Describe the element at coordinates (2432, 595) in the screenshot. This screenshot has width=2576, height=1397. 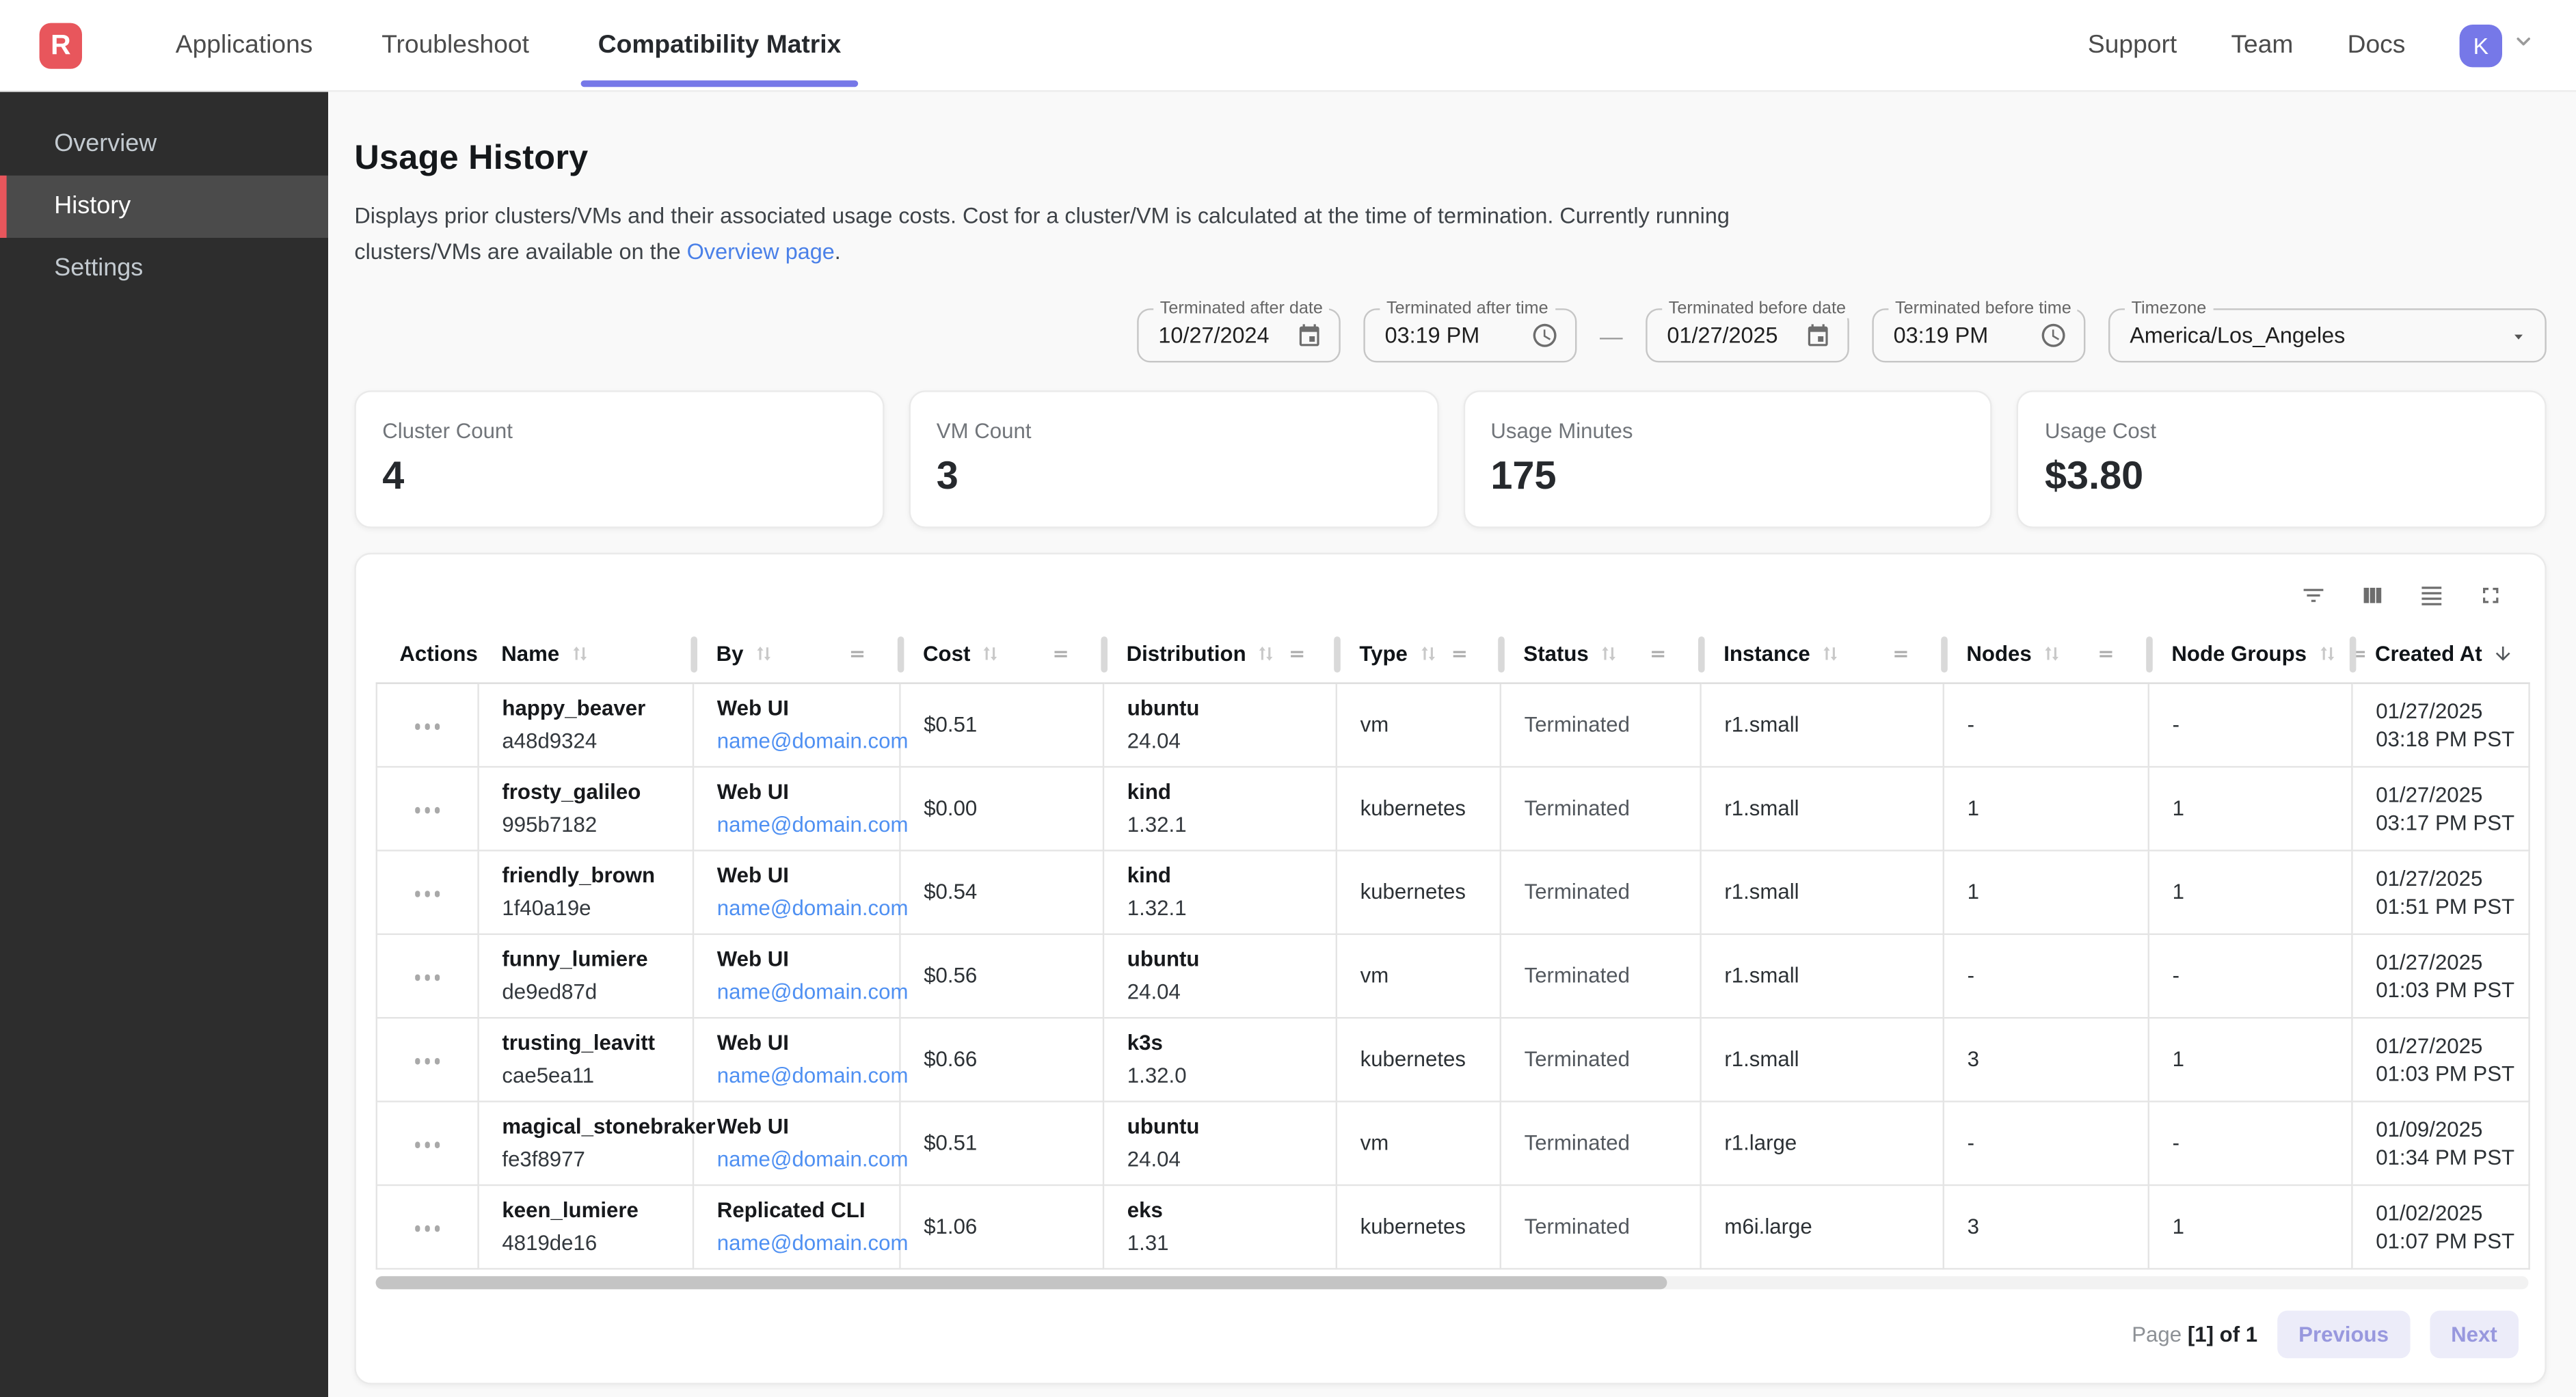
I see `density-icon` at that location.